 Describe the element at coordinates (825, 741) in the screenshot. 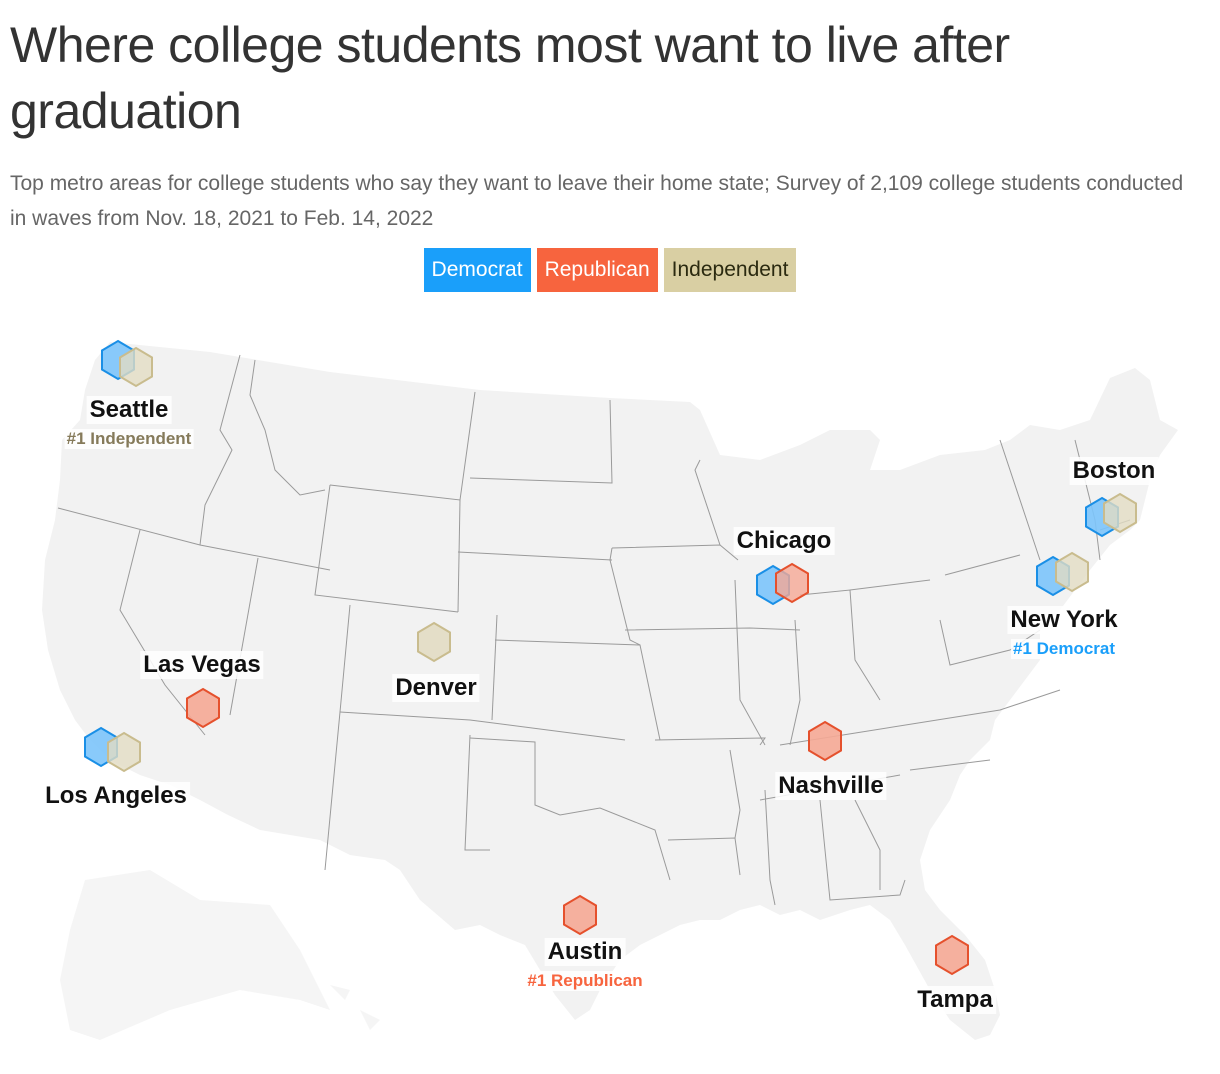

I see `marker-nashville` at that location.